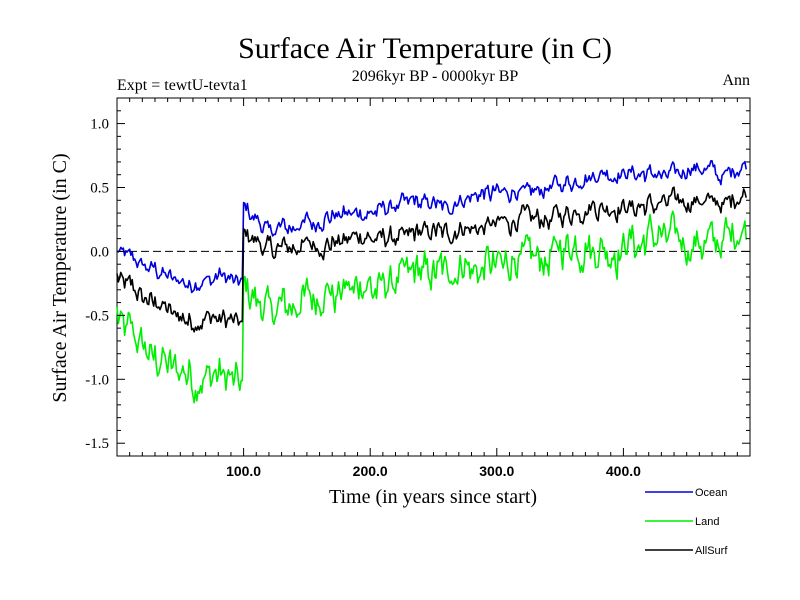 This screenshot has width=800, height=600. I want to click on legend-label-land: Land, so click(707, 522).